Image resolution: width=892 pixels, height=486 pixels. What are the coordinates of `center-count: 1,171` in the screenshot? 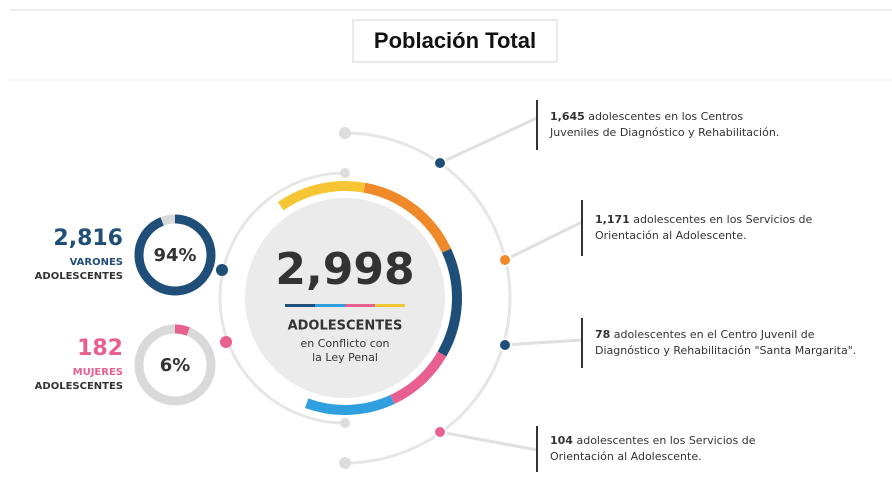 It's located at (612, 219).